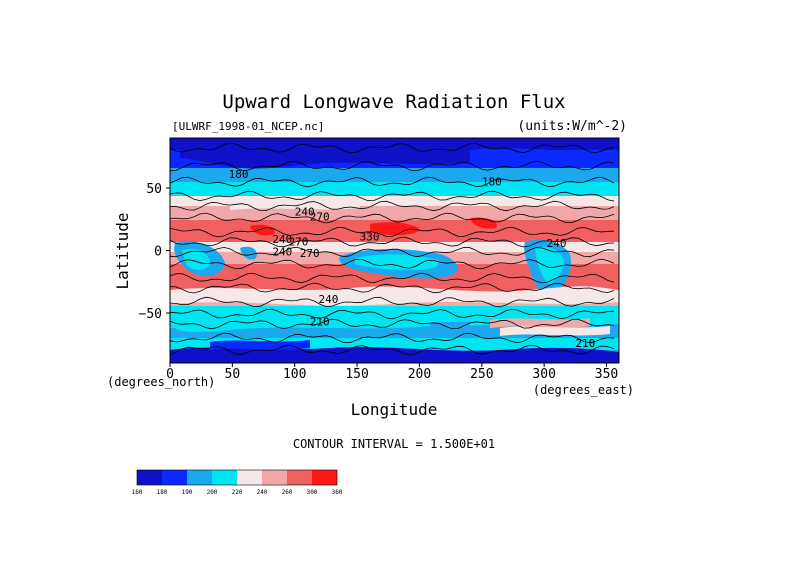  I want to click on y-axis-label: Latitude, so click(122, 250).